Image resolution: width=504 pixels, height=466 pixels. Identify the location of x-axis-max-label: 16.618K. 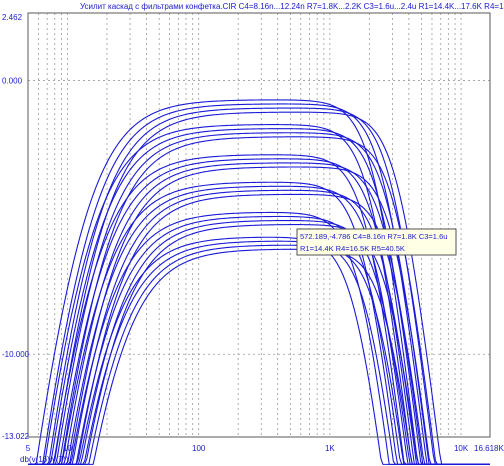
(489, 448).